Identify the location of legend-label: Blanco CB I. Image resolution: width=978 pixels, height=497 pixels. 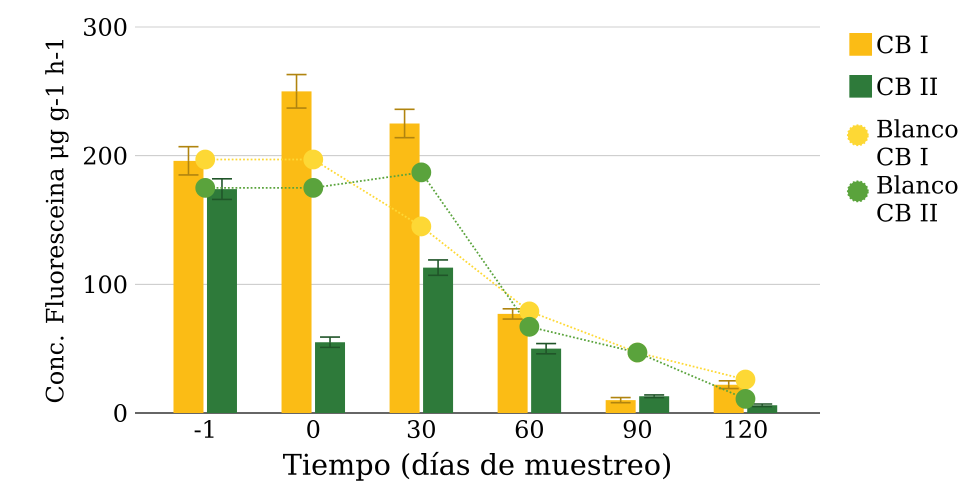
(917, 142).